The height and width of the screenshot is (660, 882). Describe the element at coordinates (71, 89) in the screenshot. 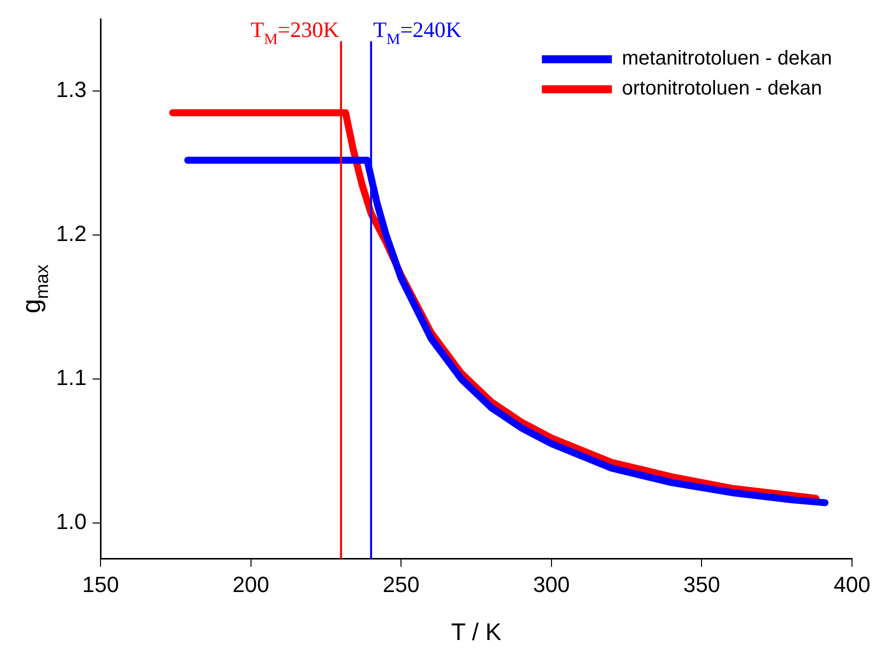

I see `y-tick-label: 1.3` at that location.